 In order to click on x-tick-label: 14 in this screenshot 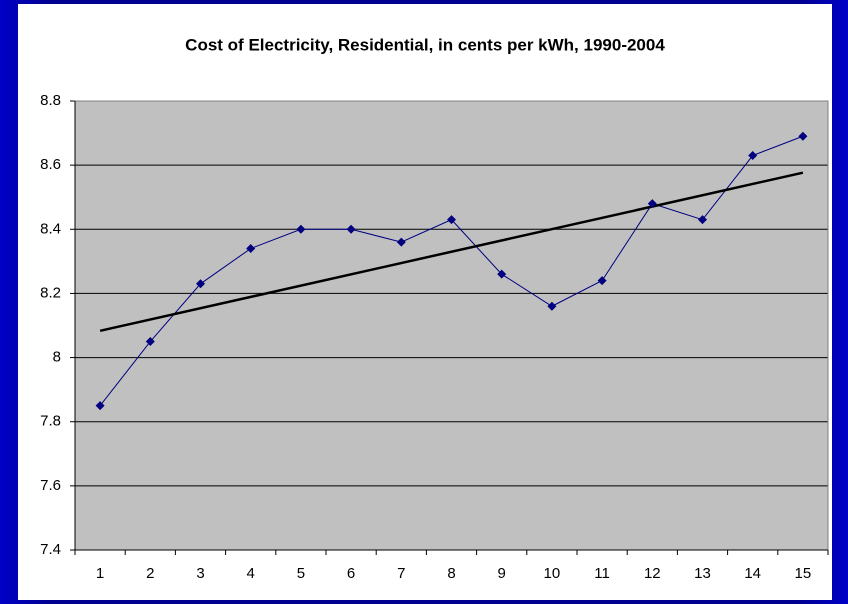, I will do `click(752, 573)`.